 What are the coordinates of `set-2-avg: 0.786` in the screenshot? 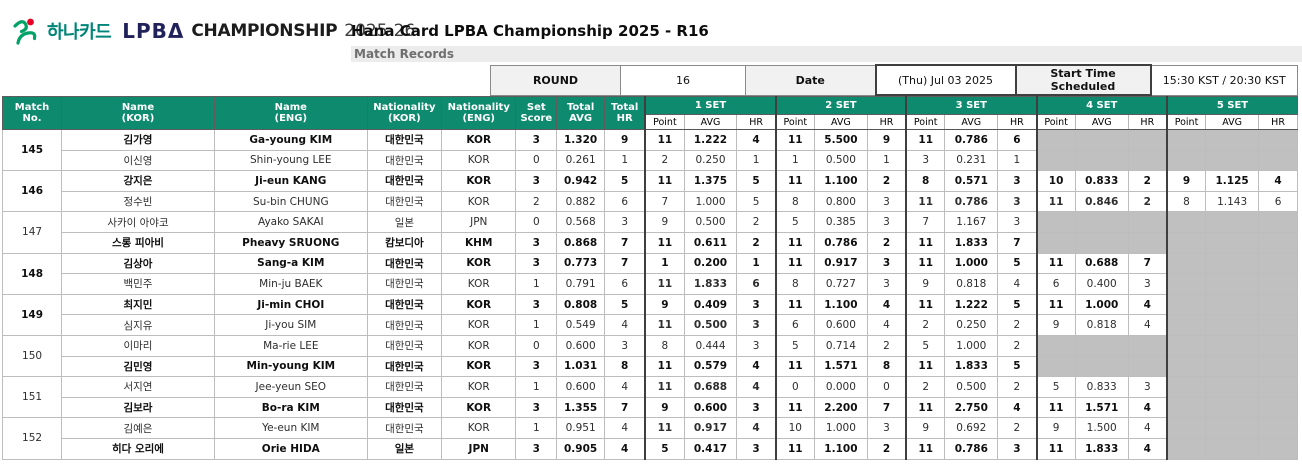 It's located at (840, 242).